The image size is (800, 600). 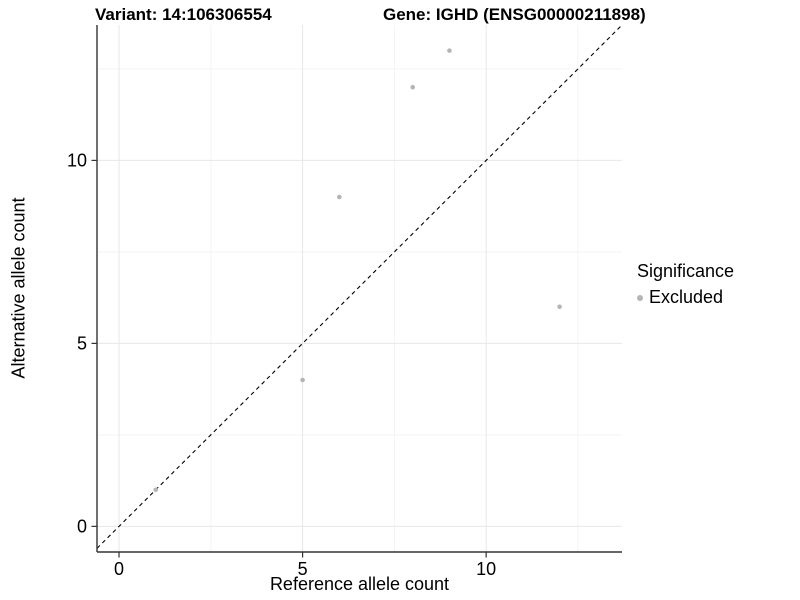 I want to click on x-tick-label: 5, so click(x=303, y=569).